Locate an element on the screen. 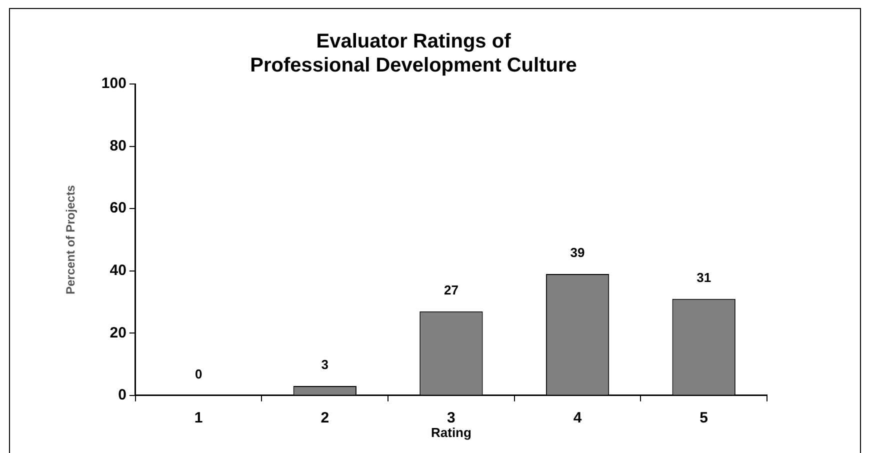  x-axis-title: Rating is located at coordinates (451, 432).